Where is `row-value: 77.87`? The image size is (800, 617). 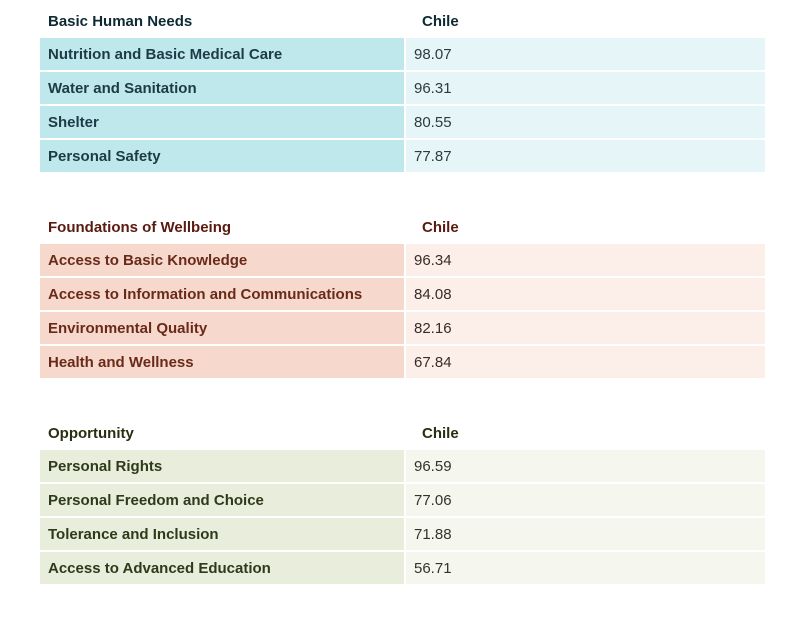
row-value: 77.87 is located at coordinates (585, 156).